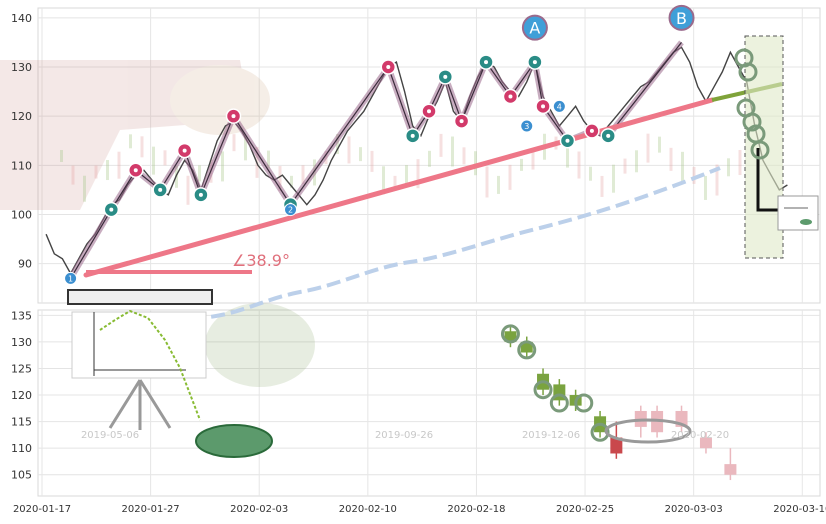 This screenshot has width=826, height=524. Describe the element at coordinates (21, 422) in the screenshot. I see `lower-y-tick-label: 115` at that location.